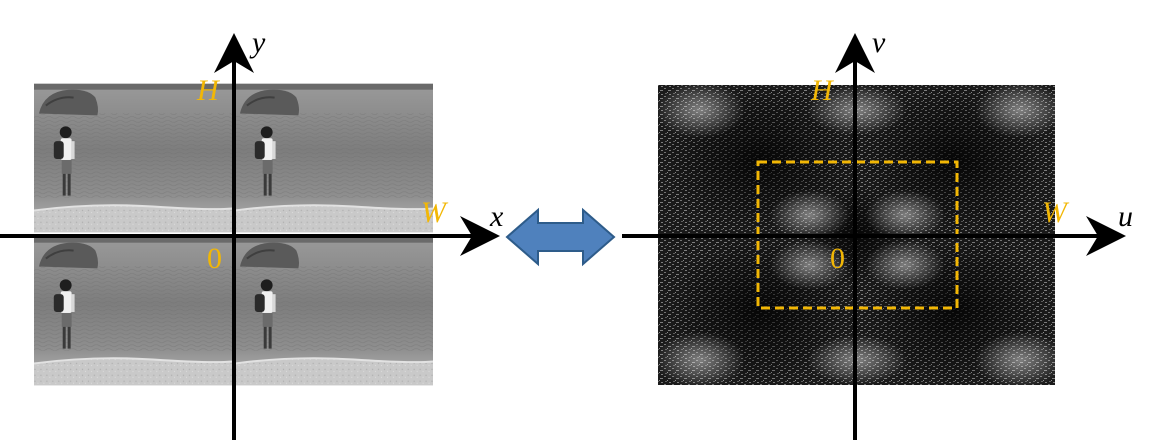 The width and height of the screenshot is (1156, 443). What do you see at coordinates (1056, 212) in the screenshot?
I see `right-width-label: W` at bounding box center [1056, 212].